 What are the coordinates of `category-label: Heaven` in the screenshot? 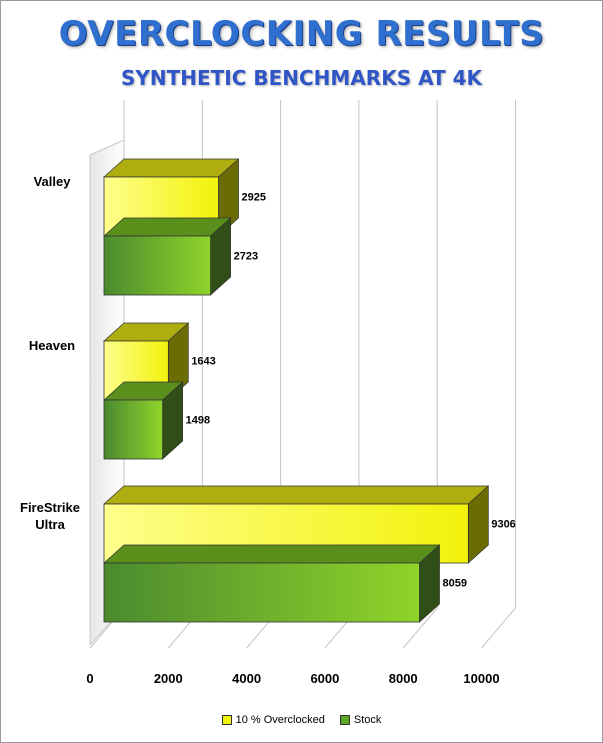 It's located at (52, 345).